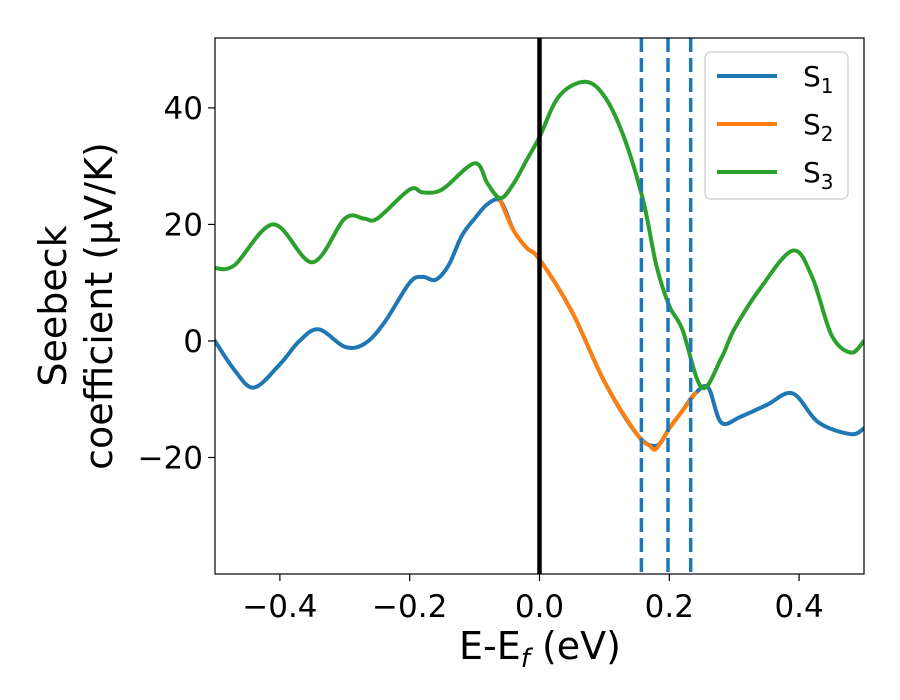 The width and height of the screenshot is (900, 700). What do you see at coordinates (193, 342) in the screenshot?
I see `y-tick-label: 0` at bounding box center [193, 342].